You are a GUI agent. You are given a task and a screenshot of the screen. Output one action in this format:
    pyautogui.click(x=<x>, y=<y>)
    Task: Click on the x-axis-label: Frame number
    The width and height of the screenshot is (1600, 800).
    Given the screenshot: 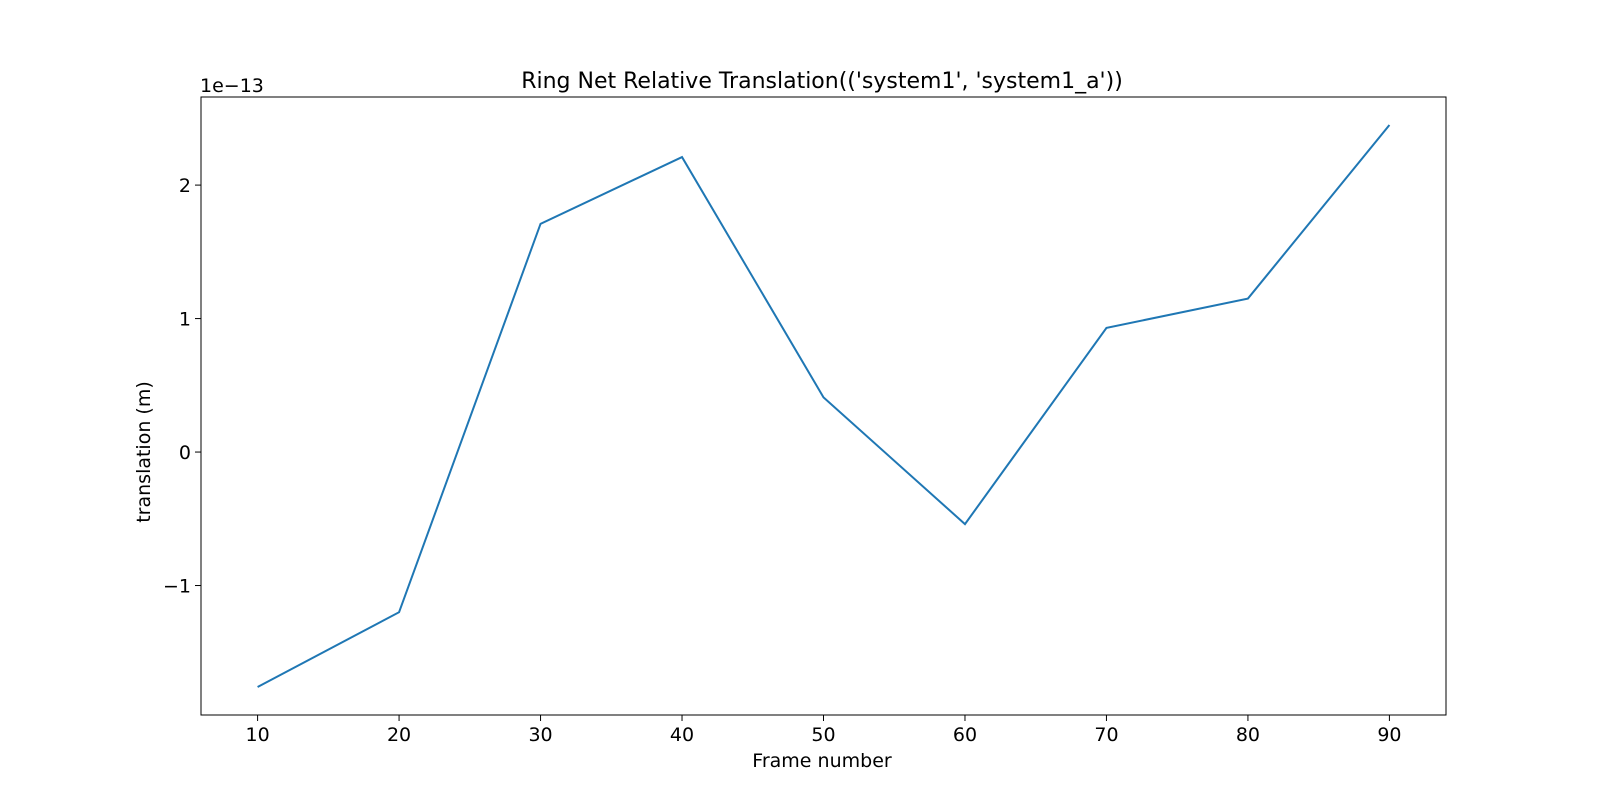 What is the action you would take?
    pyautogui.click(x=822, y=761)
    